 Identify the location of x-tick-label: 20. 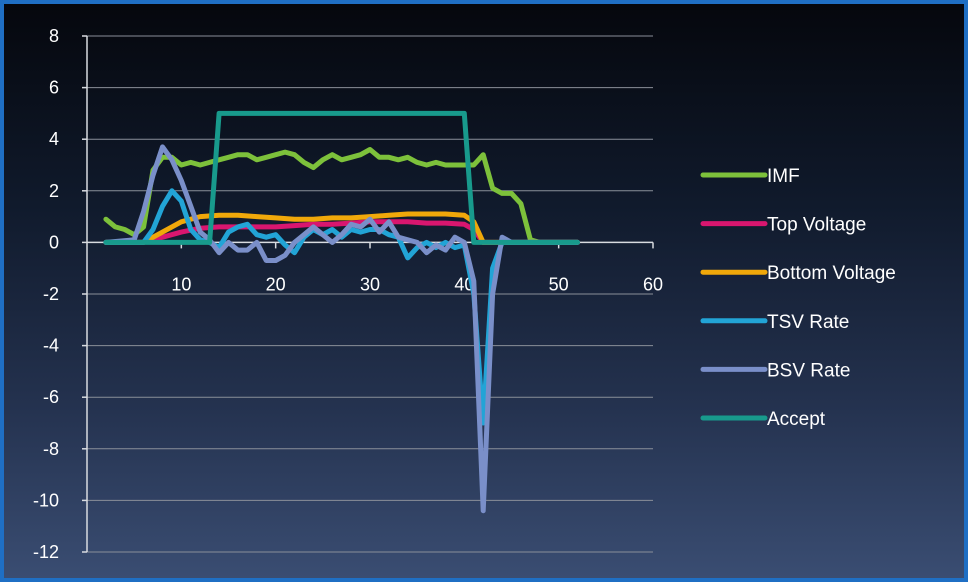
(276, 284).